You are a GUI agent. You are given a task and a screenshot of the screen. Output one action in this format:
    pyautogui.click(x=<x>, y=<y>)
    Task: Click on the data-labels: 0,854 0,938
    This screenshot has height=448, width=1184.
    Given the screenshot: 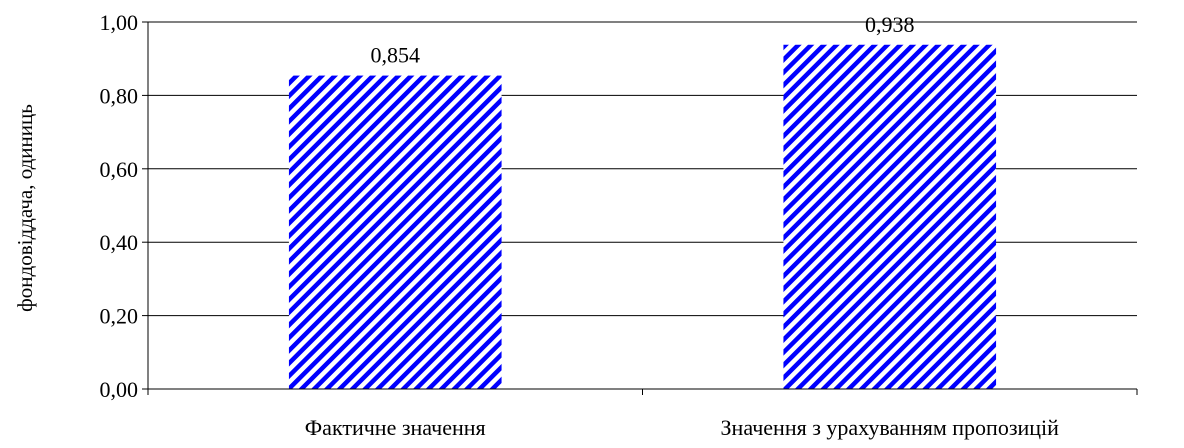 What is the action you would take?
    pyautogui.click(x=643, y=40)
    